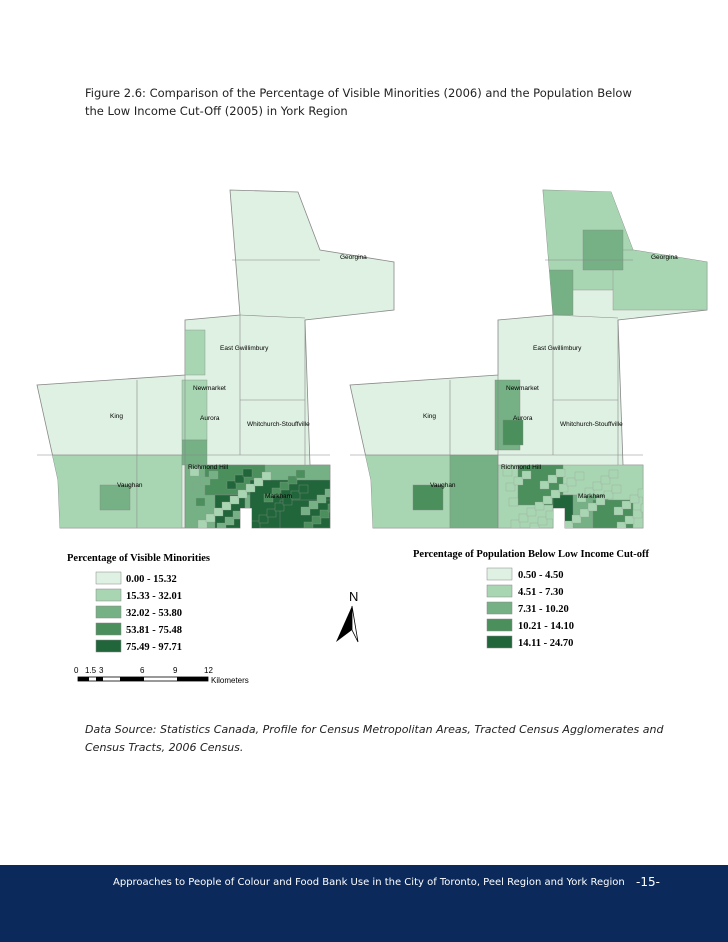 The height and width of the screenshot is (942, 728). Describe the element at coordinates (154, 630) in the screenshot. I see `legend-label: 53.81 - 75.48` at that location.